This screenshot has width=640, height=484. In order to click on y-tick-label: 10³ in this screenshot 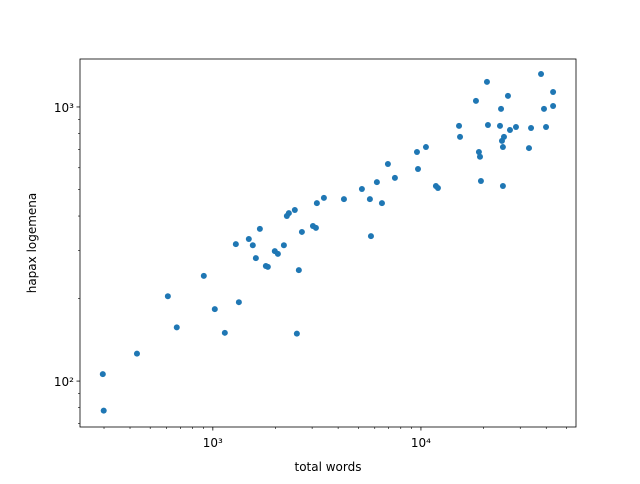, I will do `click(64, 108)`.